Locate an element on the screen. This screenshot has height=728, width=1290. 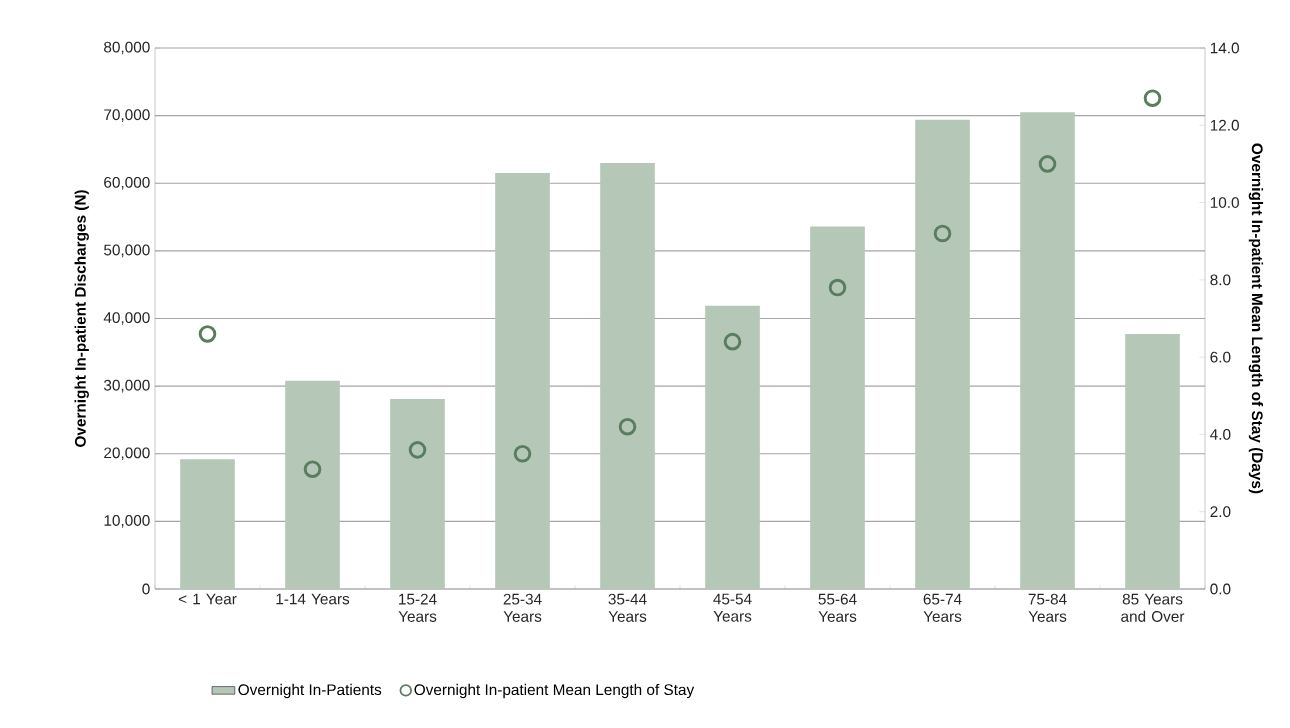
y-tick-label: 50,000 is located at coordinates (127, 251).